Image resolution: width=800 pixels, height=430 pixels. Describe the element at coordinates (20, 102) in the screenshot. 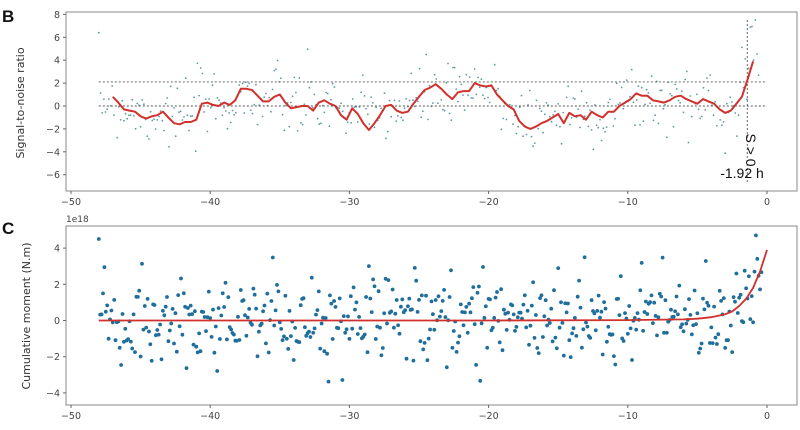

I see `panel-b-ylabel: Signal-to-noise ratio` at that location.